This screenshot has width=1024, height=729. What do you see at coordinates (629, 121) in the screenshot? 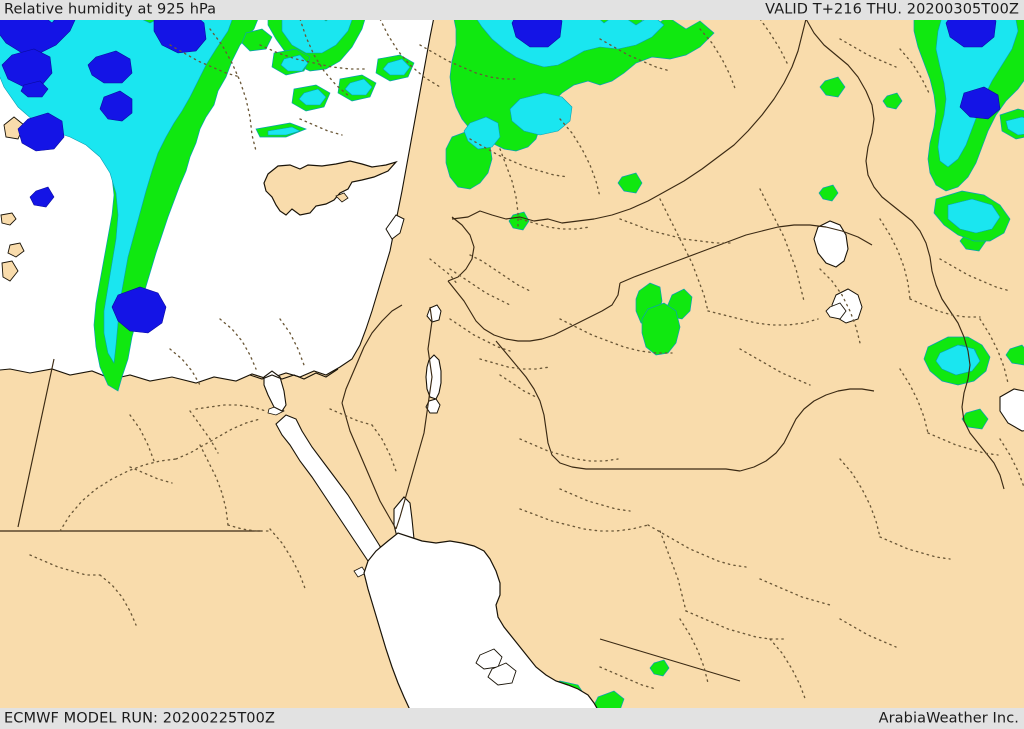
I see `border-turkey-syria` at bounding box center [629, 121].